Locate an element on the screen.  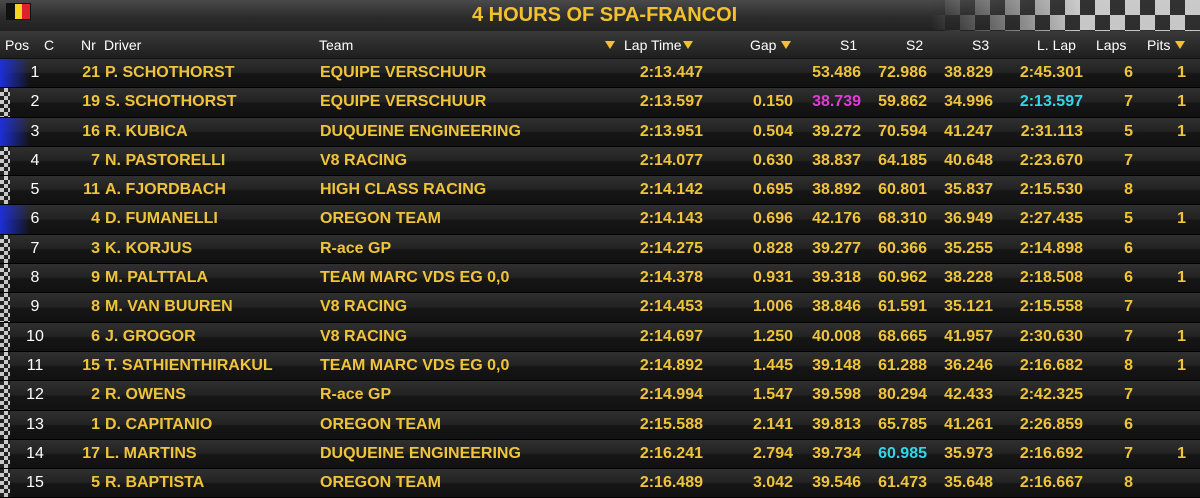
lap-time: 2:15.588 is located at coordinates (671, 424).